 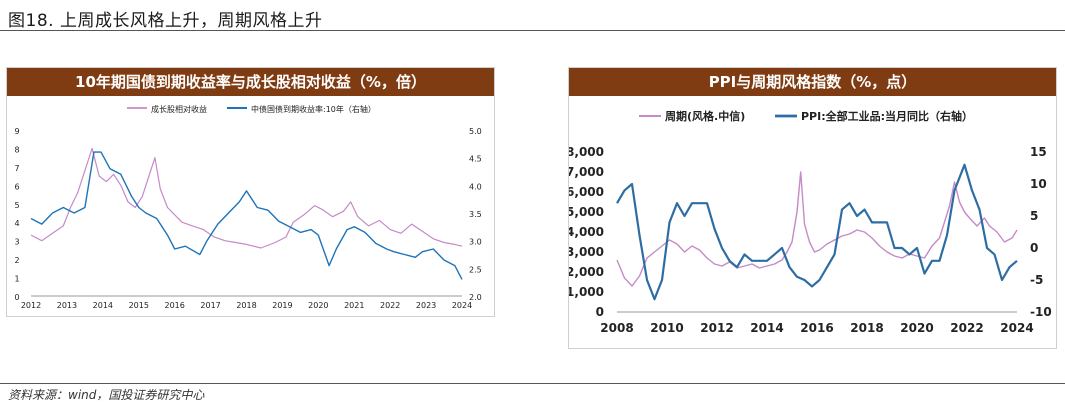 I want to click on y-right-tick-label: -10, so click(x=1041, y=312).